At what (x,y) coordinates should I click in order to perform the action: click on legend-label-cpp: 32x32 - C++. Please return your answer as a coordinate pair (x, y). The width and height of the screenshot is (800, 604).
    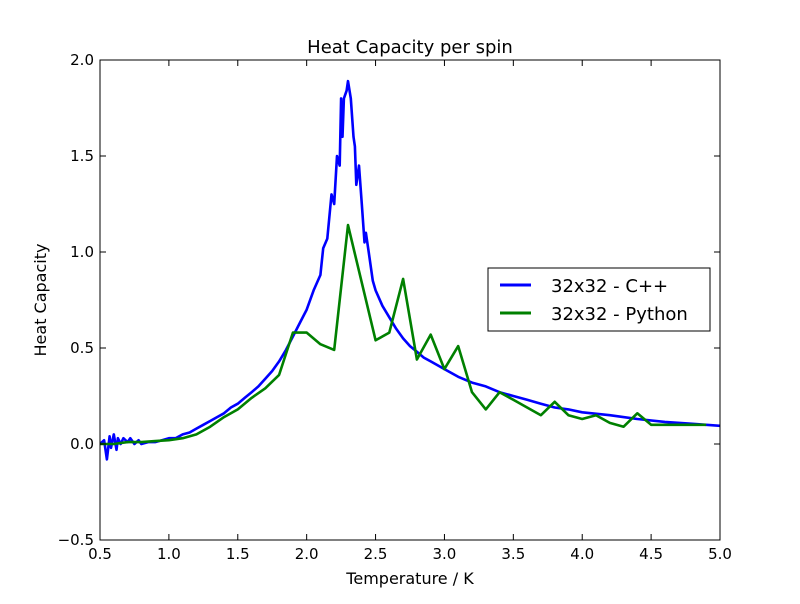
    Looking at the image, I should click on (609, 286).